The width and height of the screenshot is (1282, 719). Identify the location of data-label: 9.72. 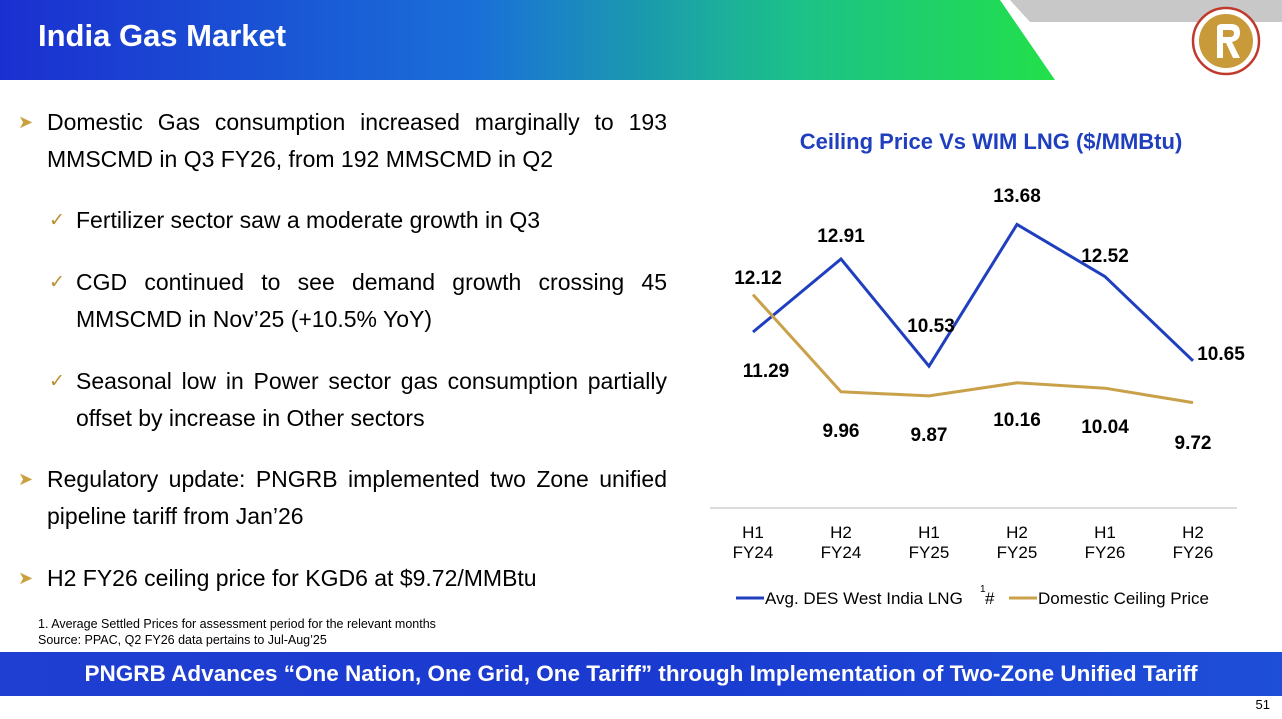
(1193, 443).